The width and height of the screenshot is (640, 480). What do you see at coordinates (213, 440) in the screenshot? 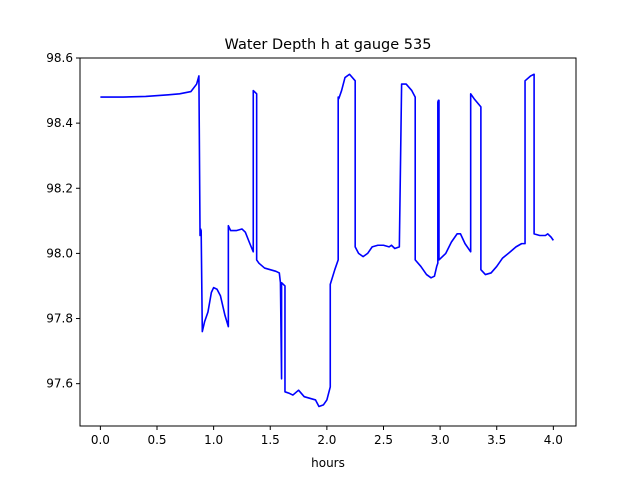
I see `x-tick-label: 1.0` at bounding box center [213, 440].